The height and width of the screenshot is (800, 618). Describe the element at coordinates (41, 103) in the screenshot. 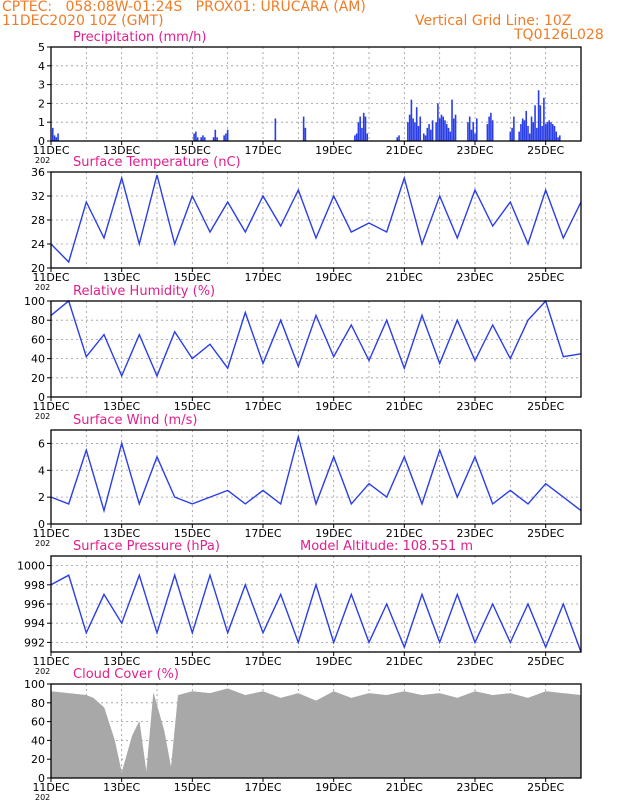

I see `y-tick-label: 2` at that location.